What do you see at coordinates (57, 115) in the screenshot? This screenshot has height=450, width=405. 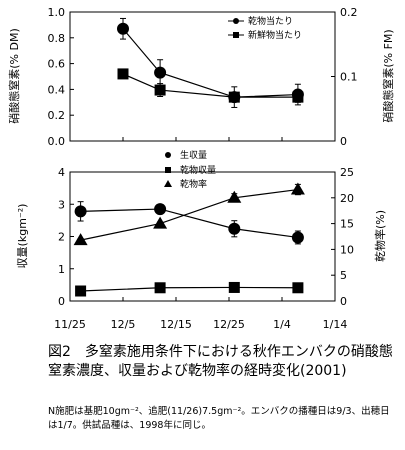 I see `top-left-tick-label: 0.2` at bounding box center [57, 115].